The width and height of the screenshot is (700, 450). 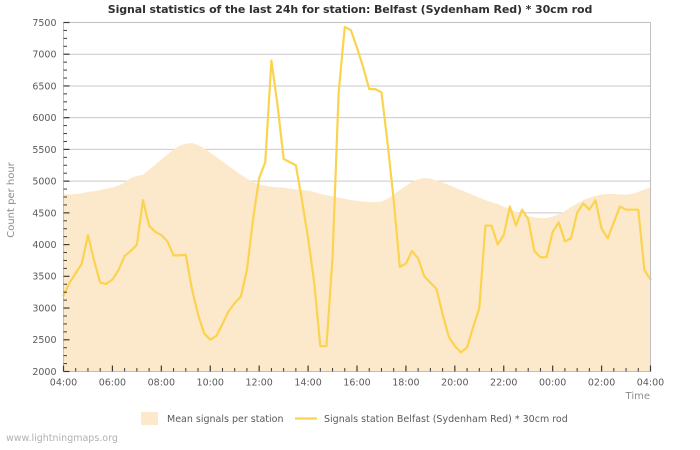 I want to click on x-tick-label: 02:00, so click(x=601, y=383).